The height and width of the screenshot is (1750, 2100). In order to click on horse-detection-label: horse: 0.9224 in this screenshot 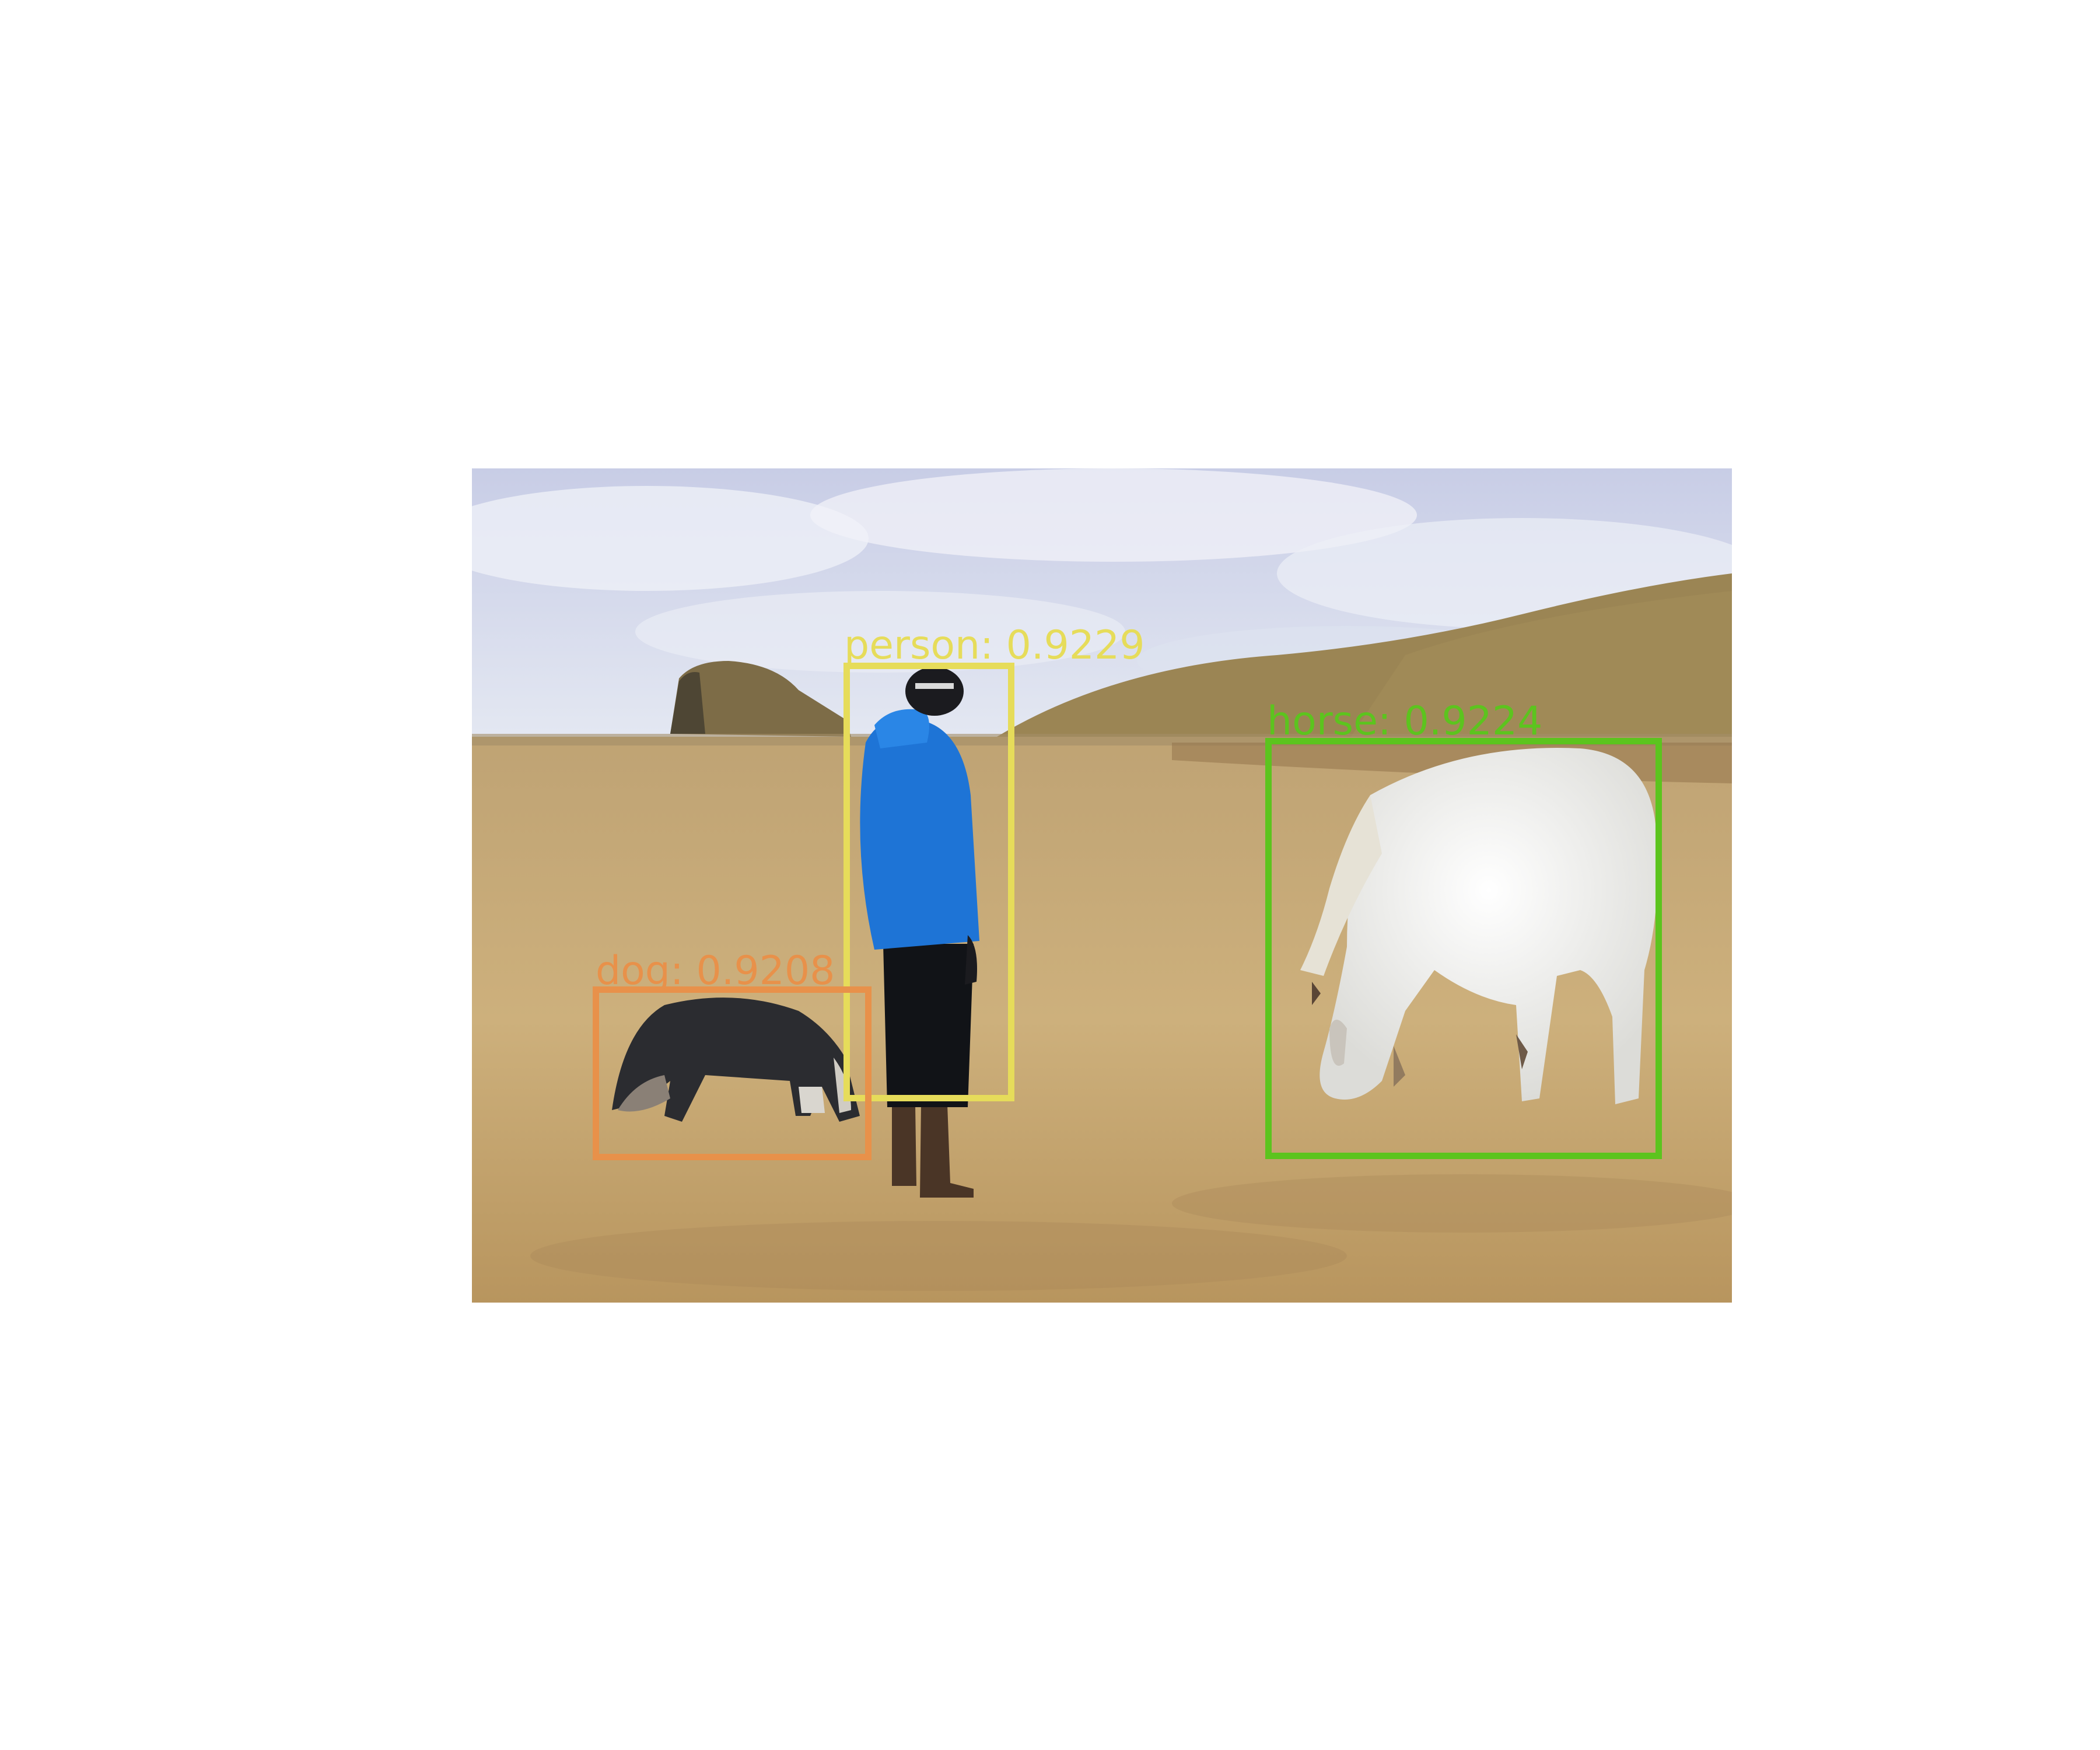, I will do `click(1405, 721)`.